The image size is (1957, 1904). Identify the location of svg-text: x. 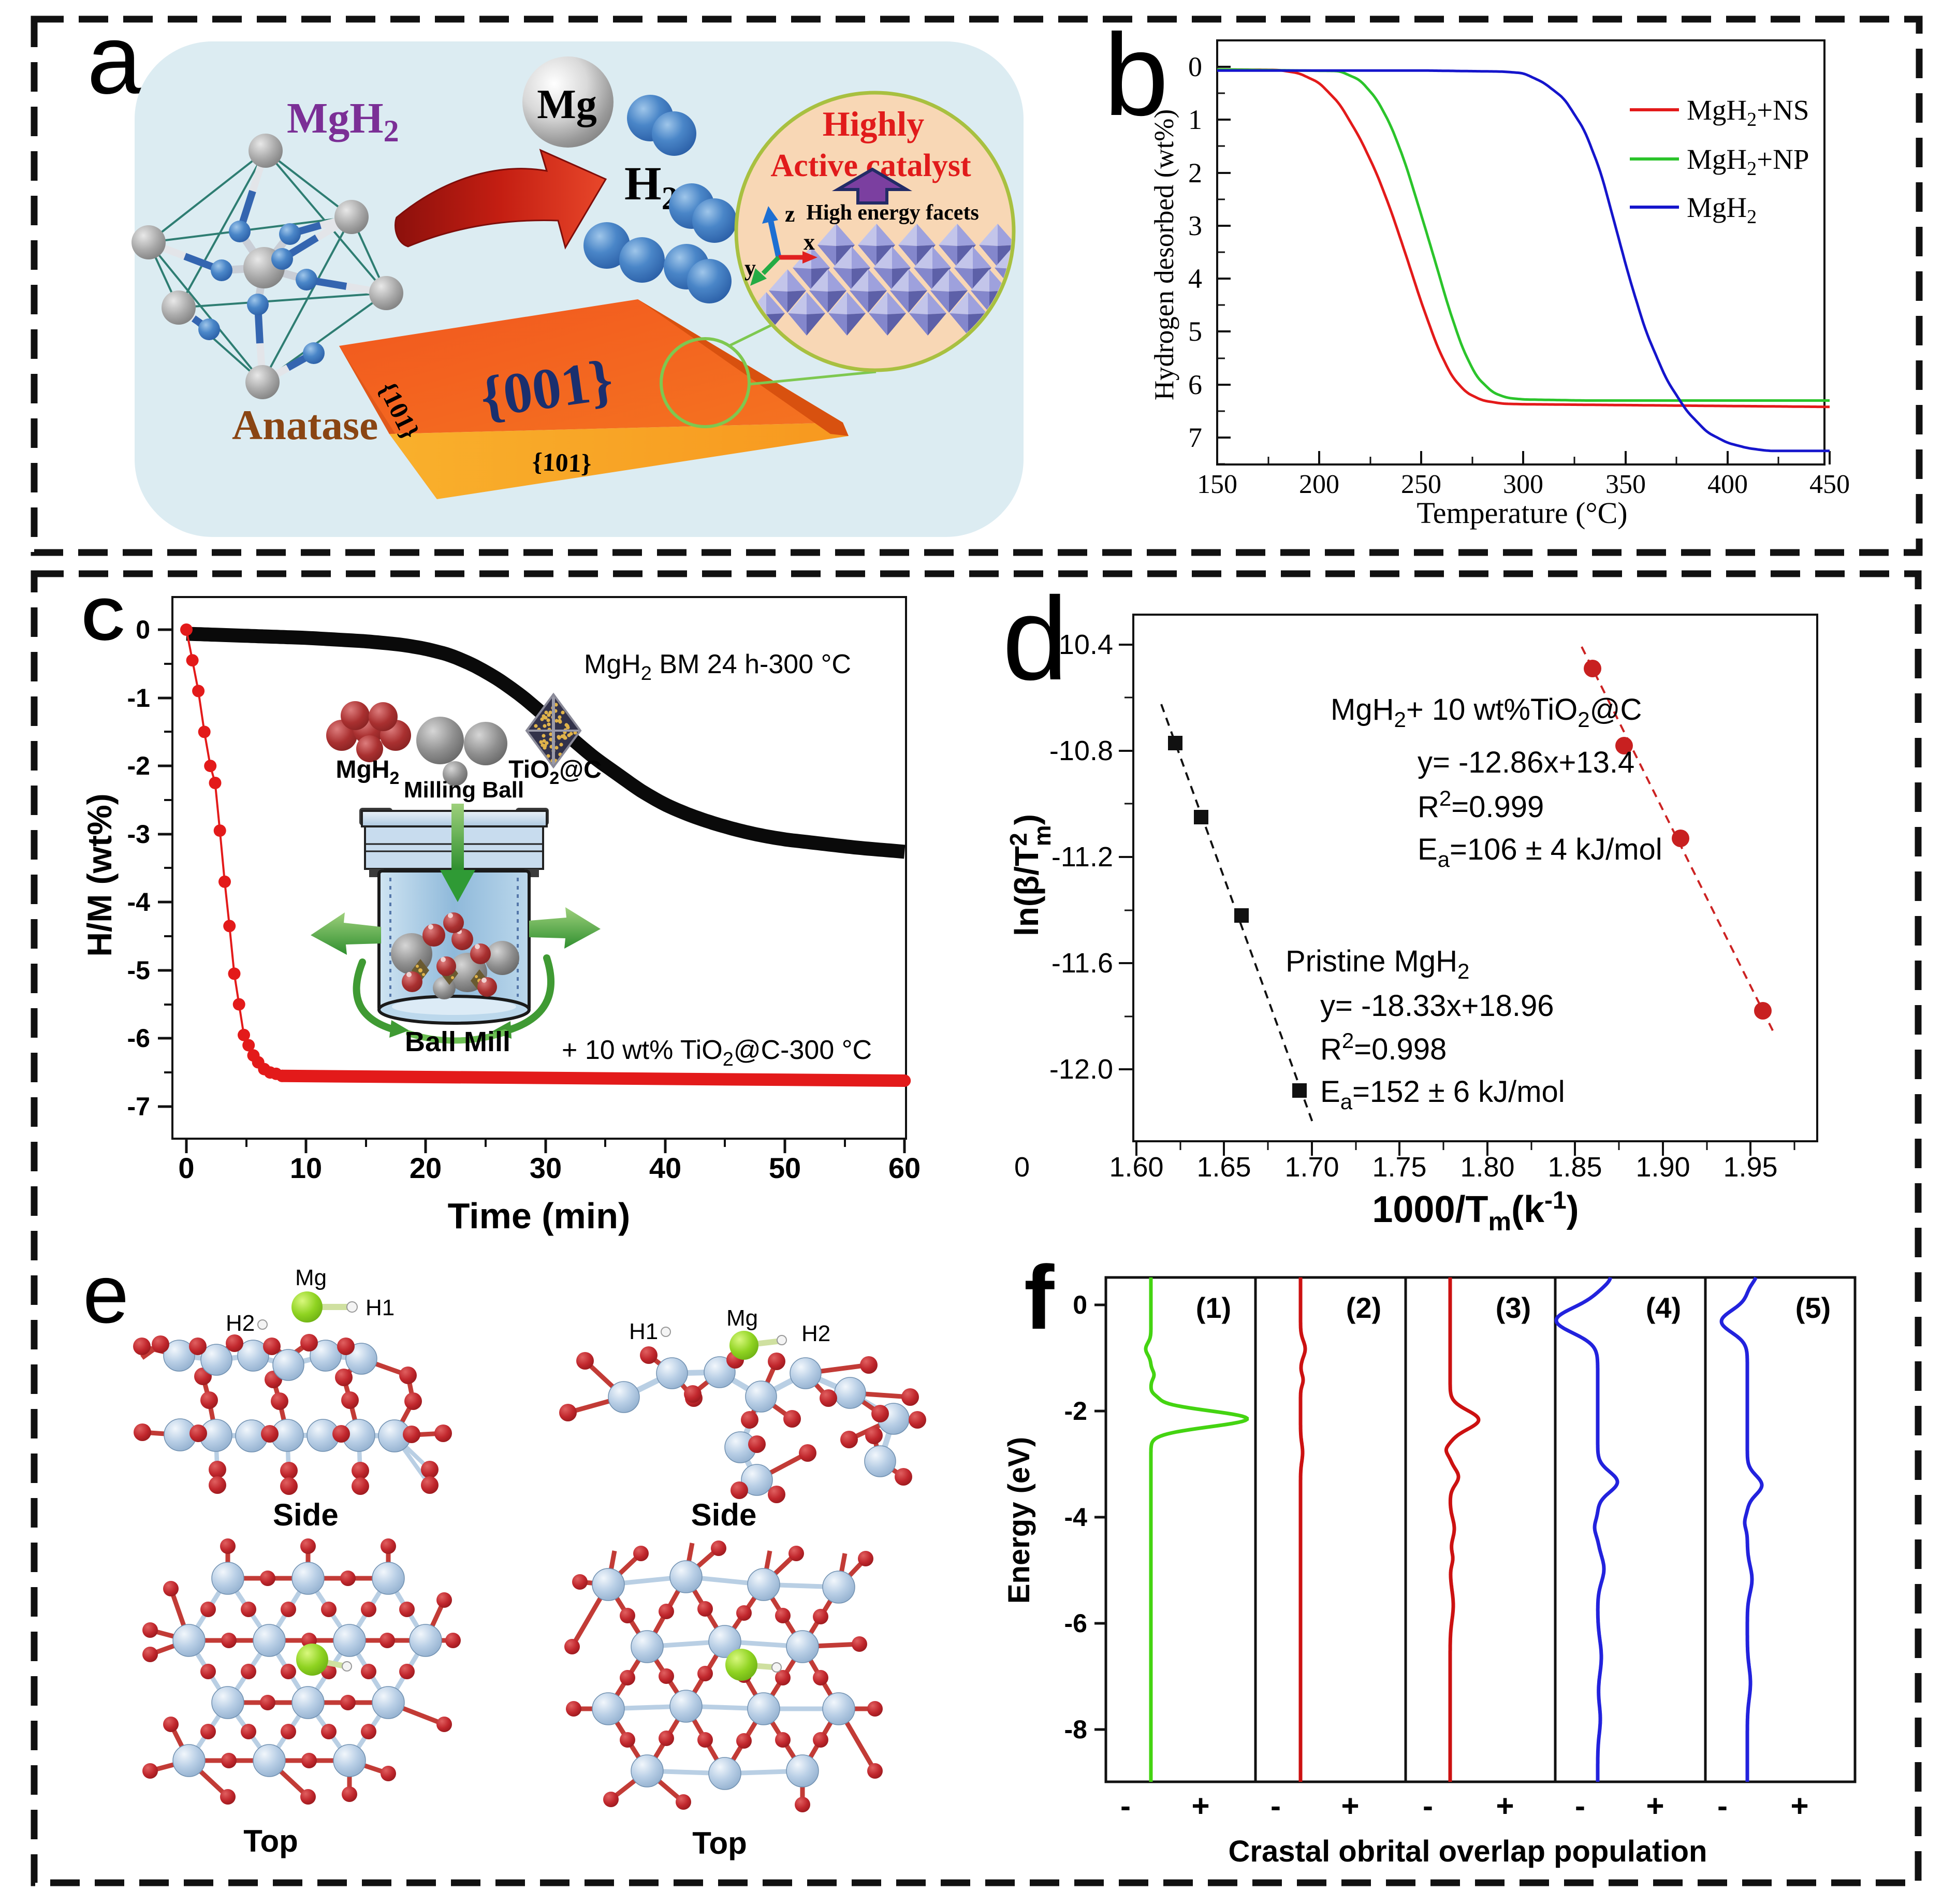
(809, 242).